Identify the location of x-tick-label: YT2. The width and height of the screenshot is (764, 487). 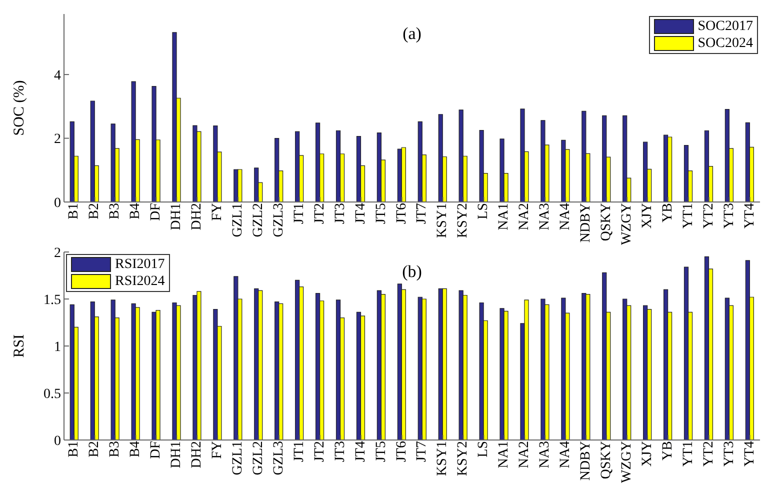
(708, 216).